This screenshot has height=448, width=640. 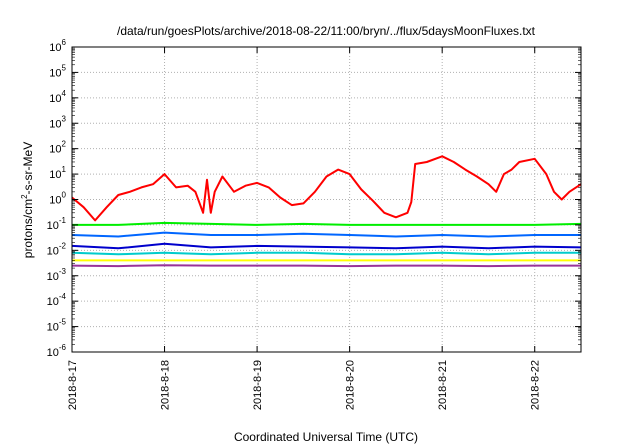 I want to click on y-tick-label: 10², so click(x=57, y=148).